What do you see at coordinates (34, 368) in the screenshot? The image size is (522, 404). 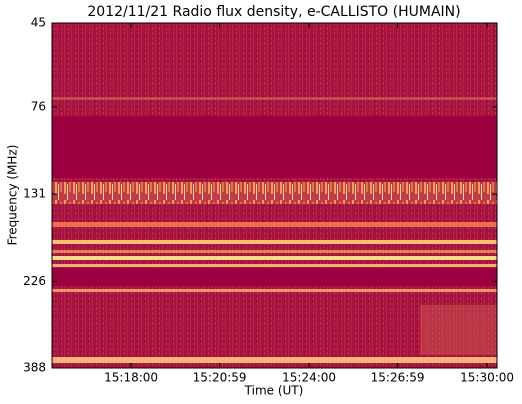 I see `y-tick-label: 388` at bounding box center [34, 368].